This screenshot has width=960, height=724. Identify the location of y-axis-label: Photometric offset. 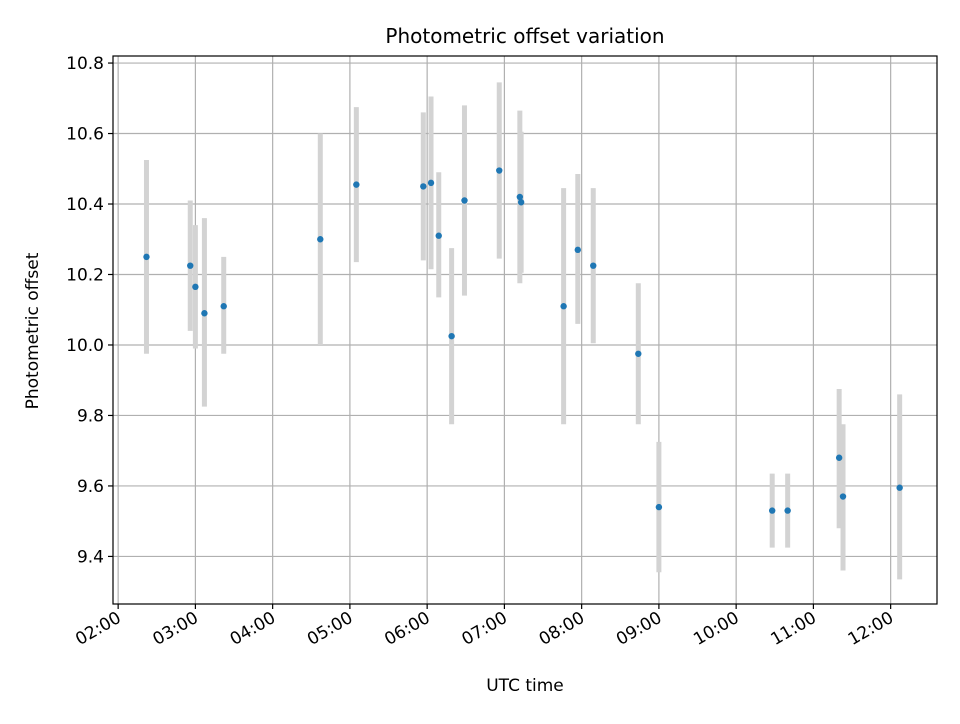
(33, 330).